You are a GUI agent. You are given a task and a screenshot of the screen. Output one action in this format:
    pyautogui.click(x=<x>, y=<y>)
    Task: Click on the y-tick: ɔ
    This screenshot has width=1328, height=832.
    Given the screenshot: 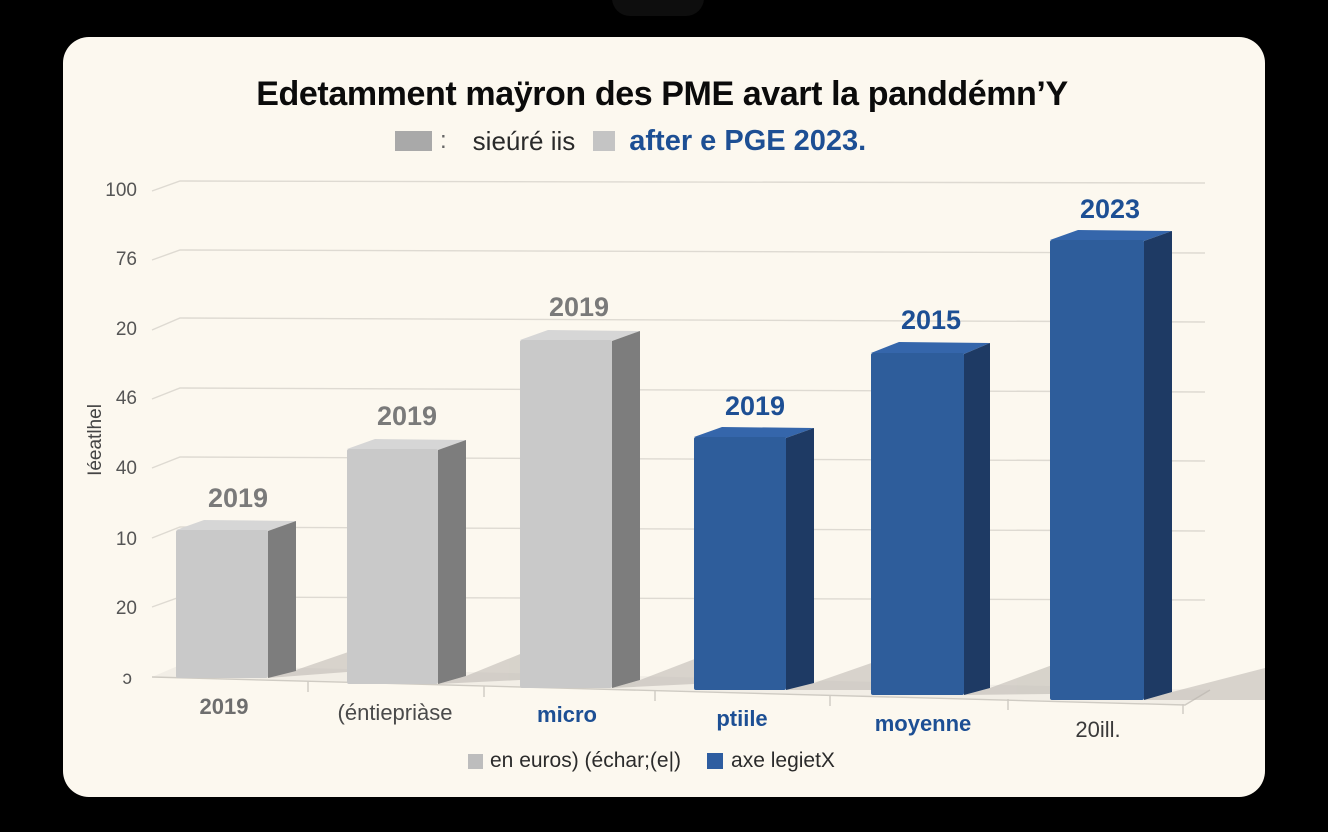 What is the action you would take?
    pyautogui.click(x=128, y=678)
    